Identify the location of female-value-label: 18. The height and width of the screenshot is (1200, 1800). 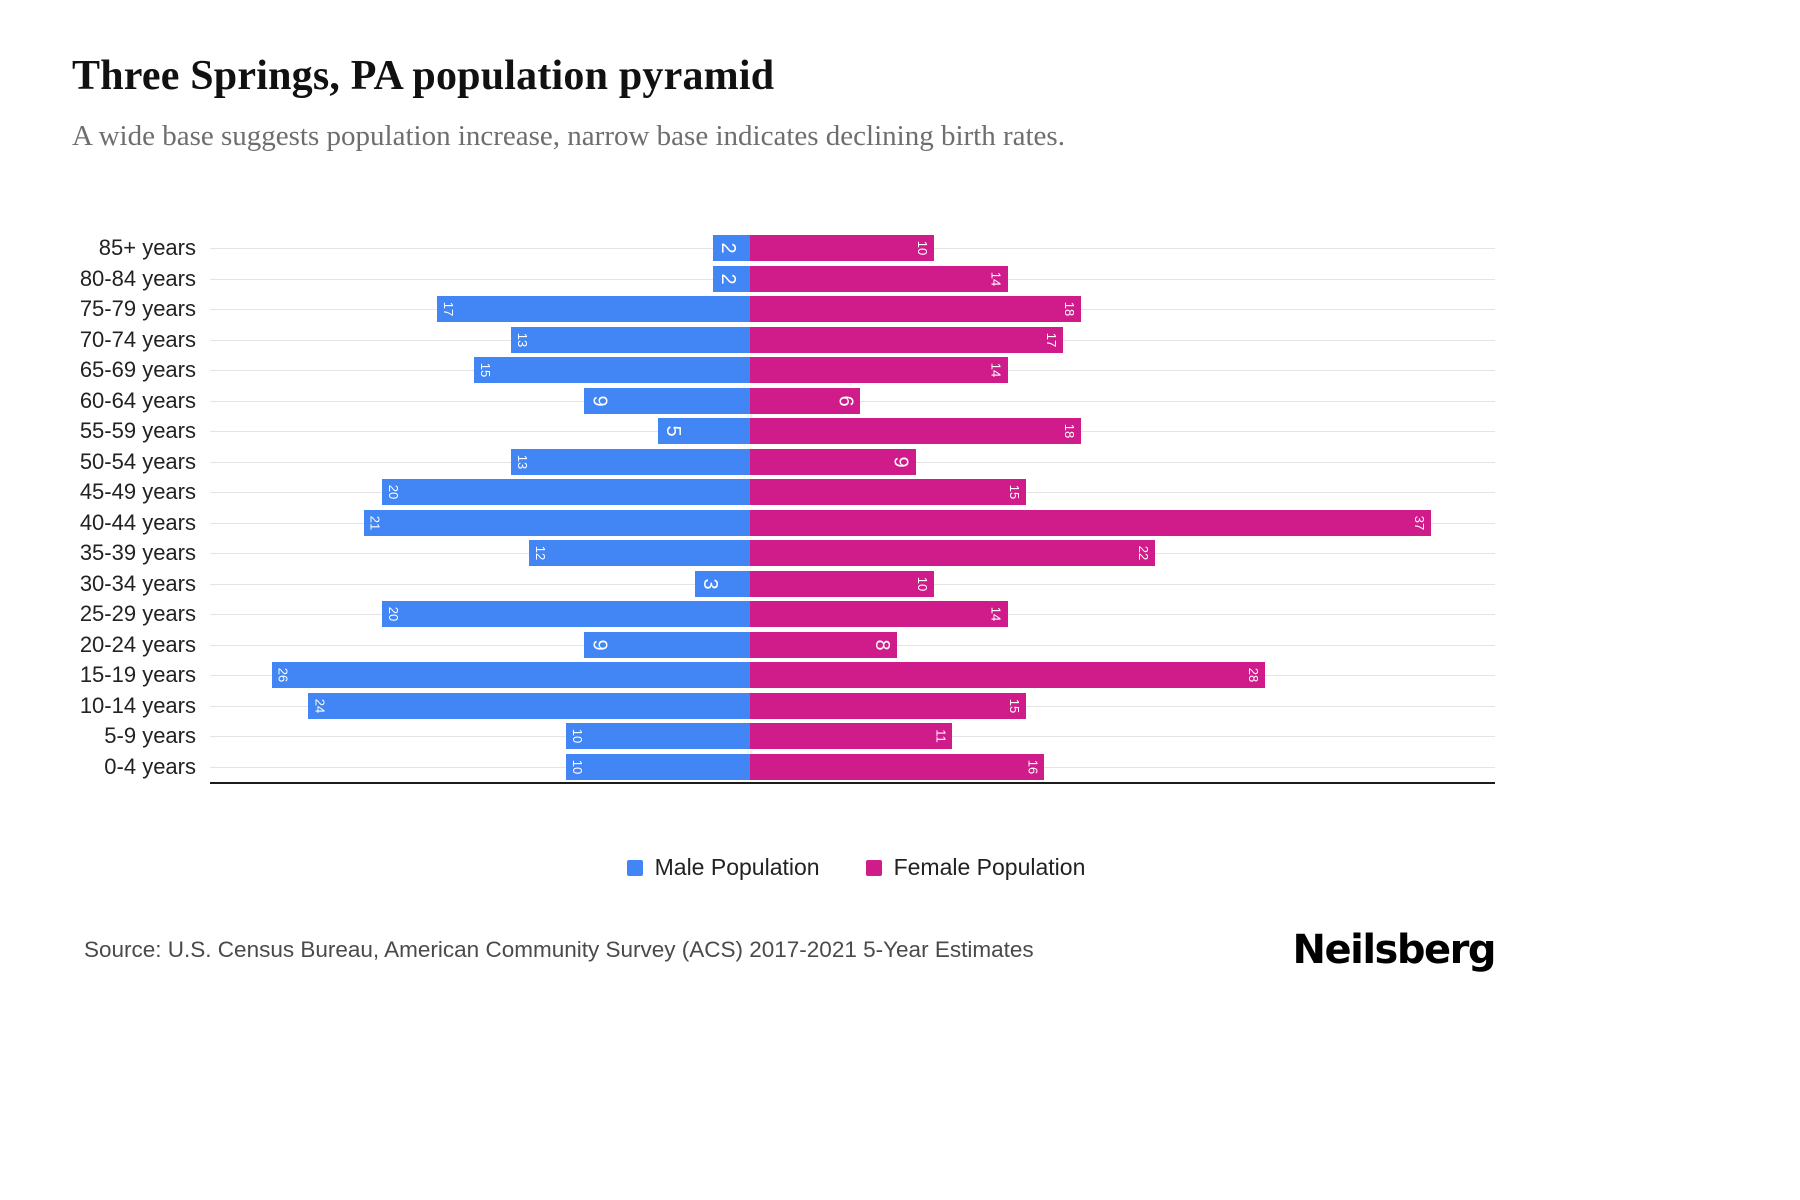
(1070, 309).